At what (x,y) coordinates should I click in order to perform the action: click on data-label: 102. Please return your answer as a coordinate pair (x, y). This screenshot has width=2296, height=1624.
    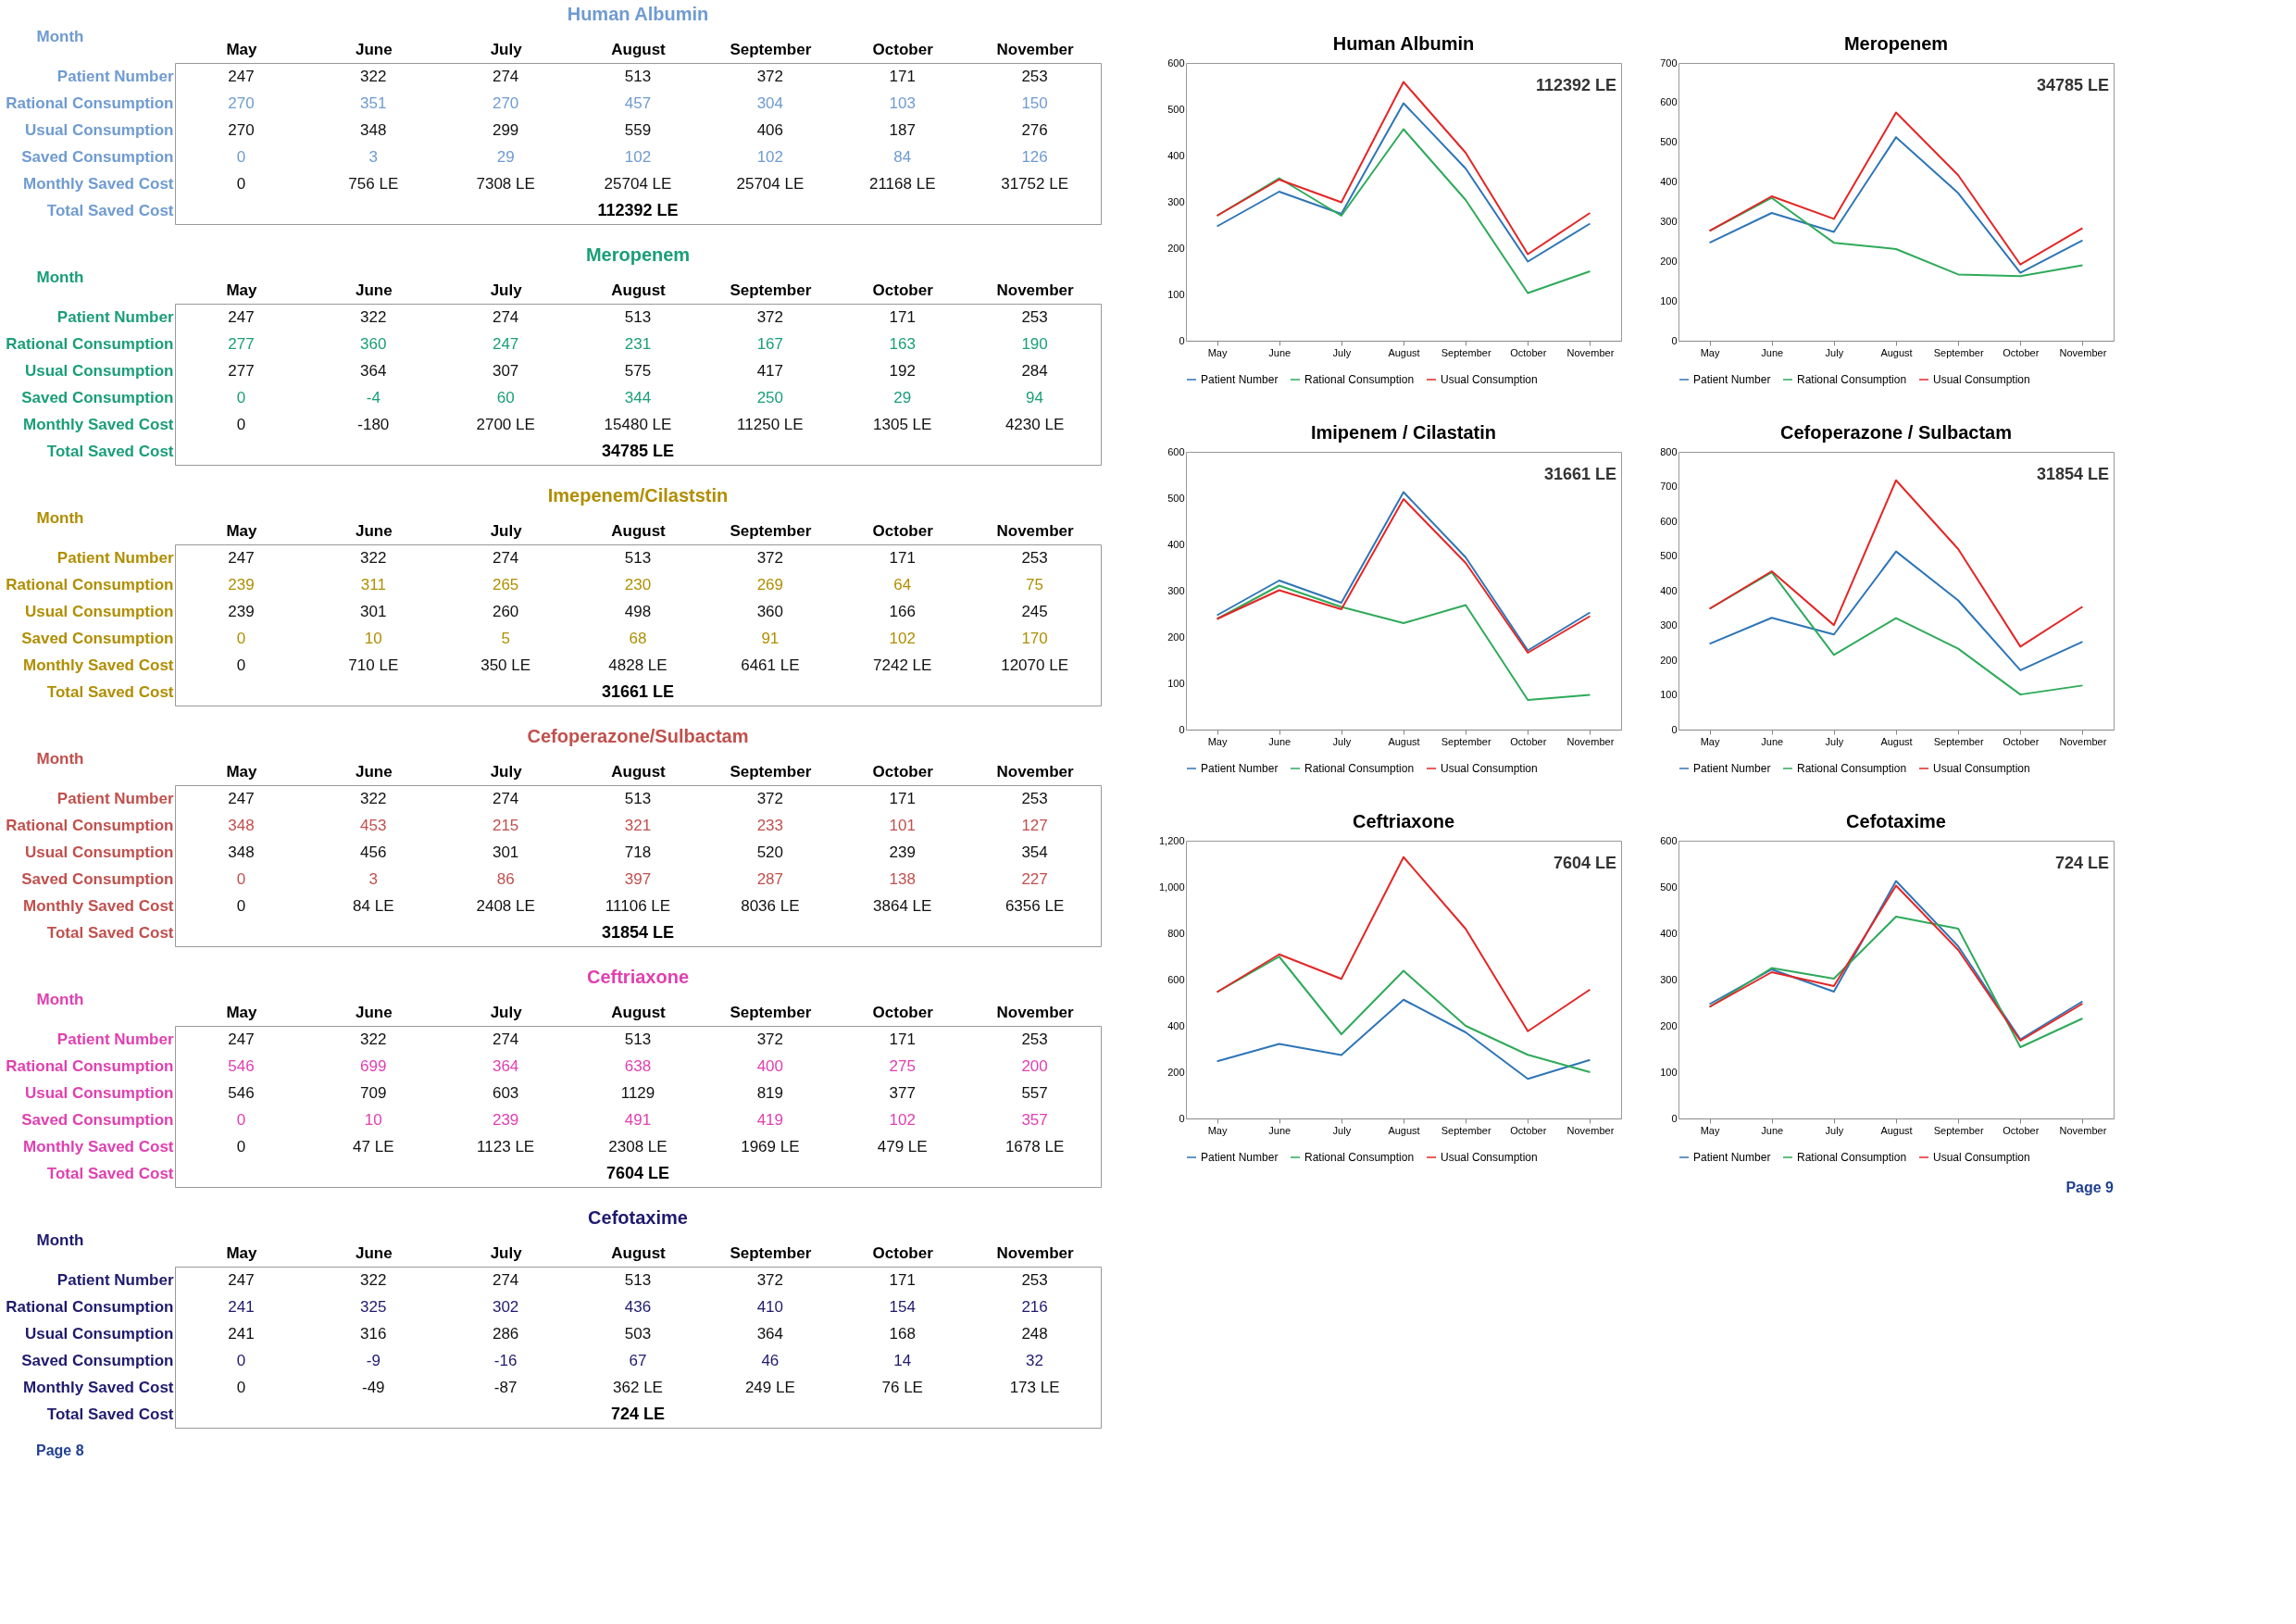
    Looking at the image, I should click on (770, 156).